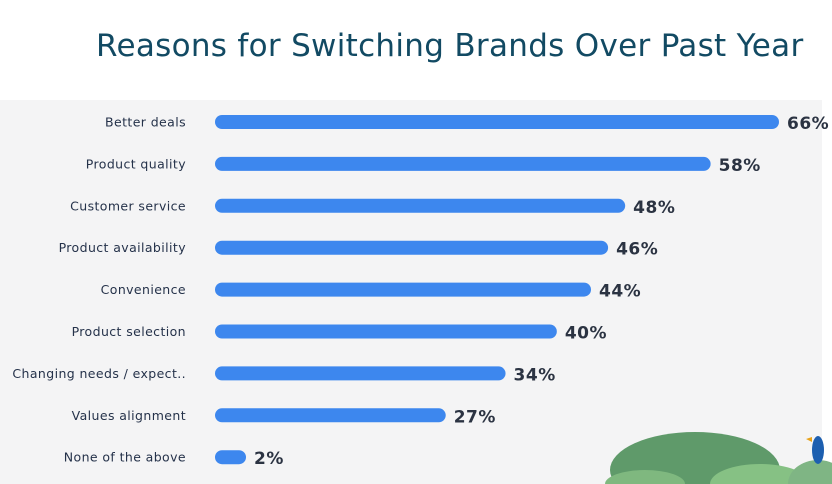 Image resolution: width=832 pixels, height=484 pixels. What do you see at coordinates (620, 292) in the screenshot?
I see `data-label: 44%` at bounding box center [620, 292].